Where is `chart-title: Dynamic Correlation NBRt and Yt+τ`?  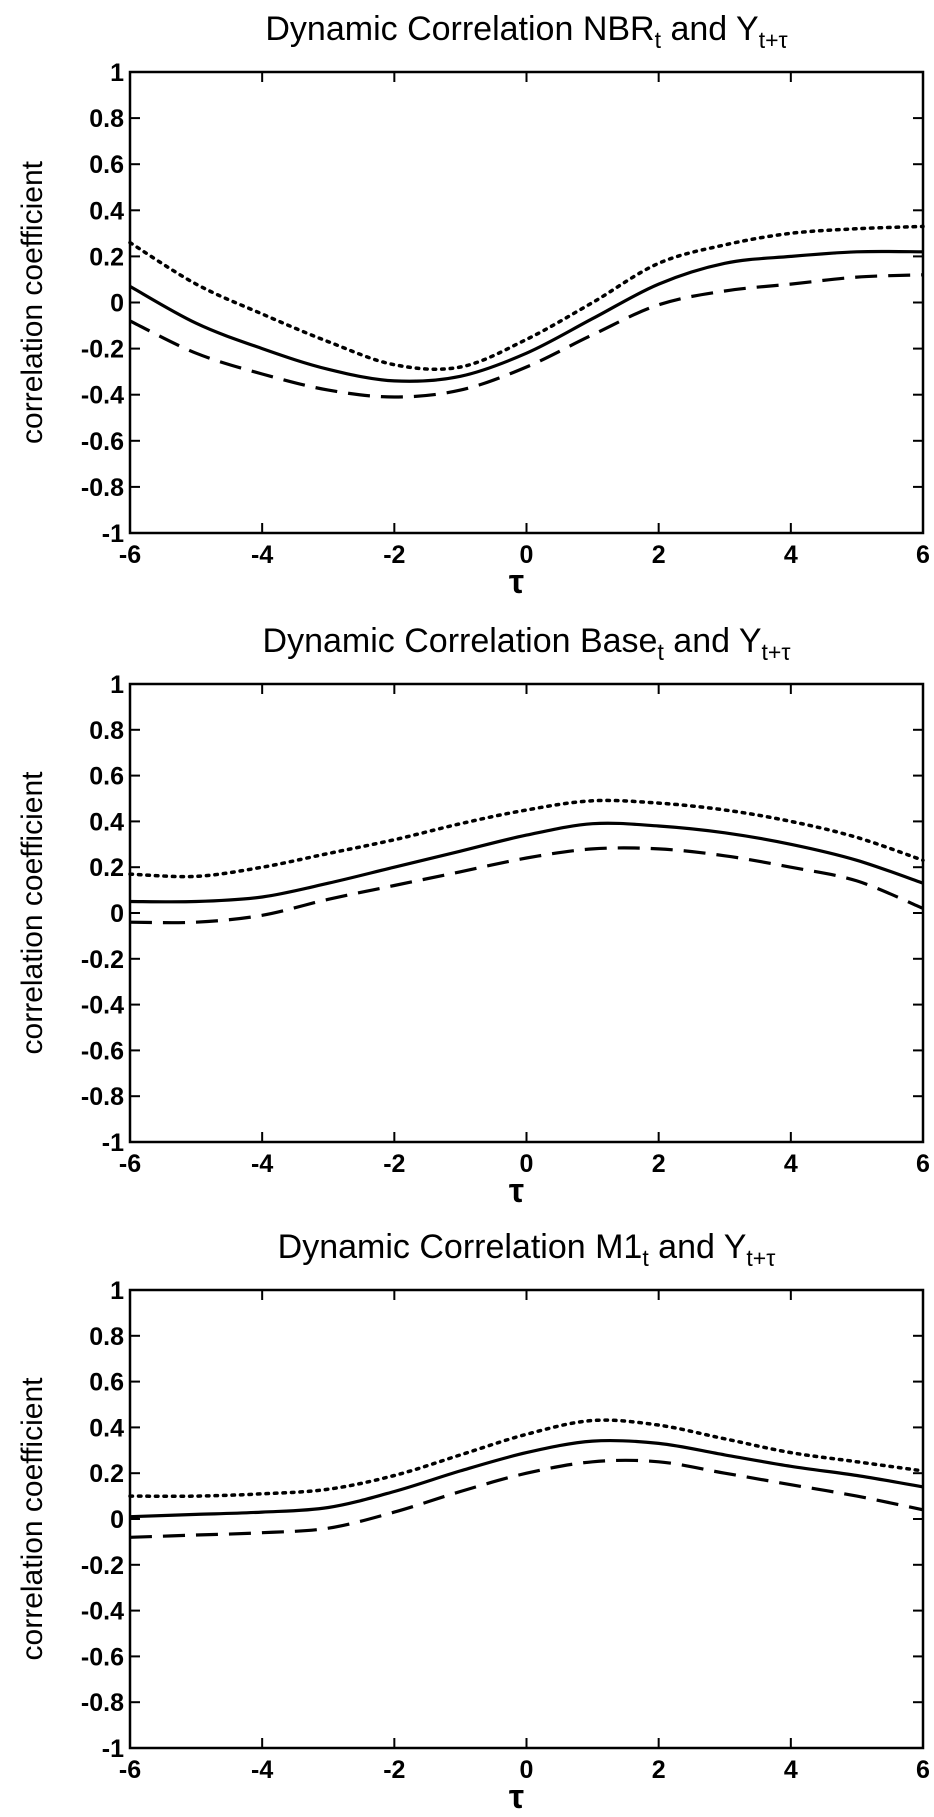 chart-title: Dynamic Correlation NBRt and Yt+τ is located at coordinates (526, 31).